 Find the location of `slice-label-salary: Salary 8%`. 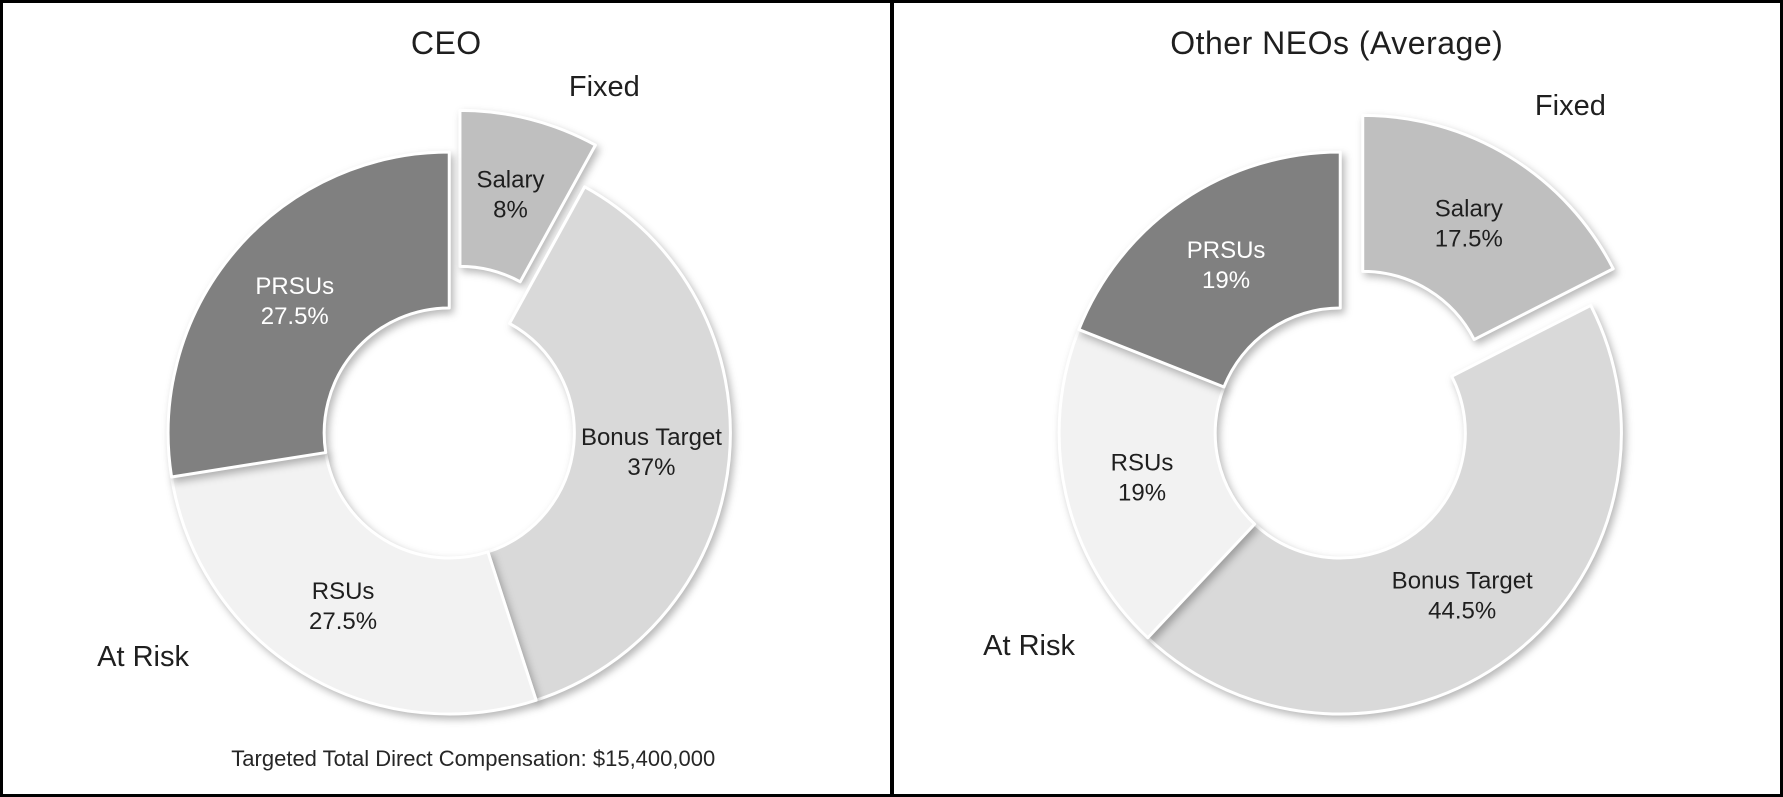

slice-label-salary: Salary 8% is located at coordinates (510, 195).